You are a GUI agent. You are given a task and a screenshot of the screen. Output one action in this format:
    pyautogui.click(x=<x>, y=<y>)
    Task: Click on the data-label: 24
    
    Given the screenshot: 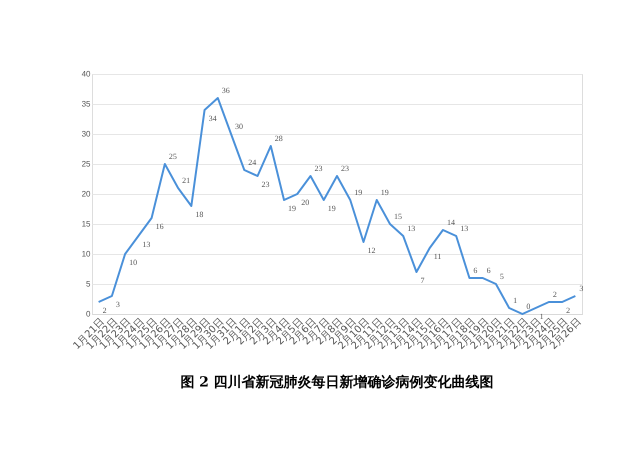 What is the action you would take?
    pyautogui.click(x=252, y=162)
    